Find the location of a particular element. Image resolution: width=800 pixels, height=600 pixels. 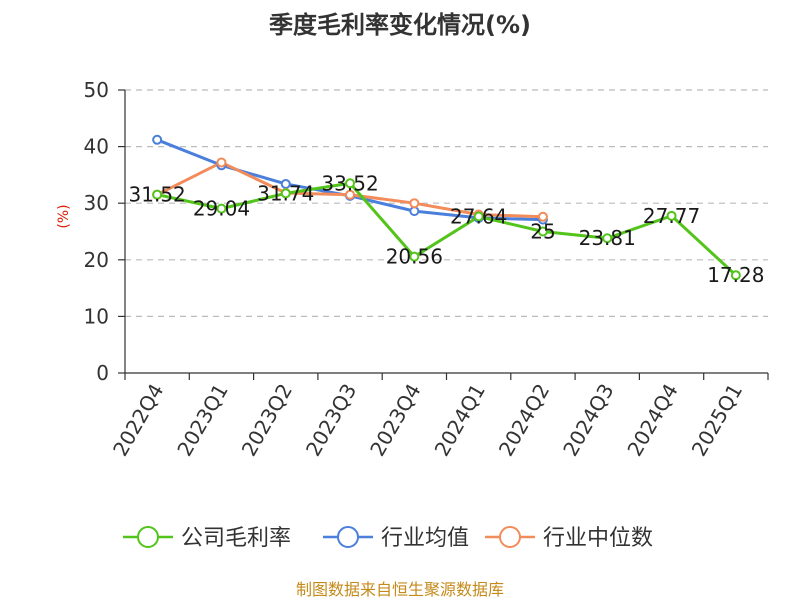

x-tick-label: 2022Q4 is located at coordinates (138, 420).